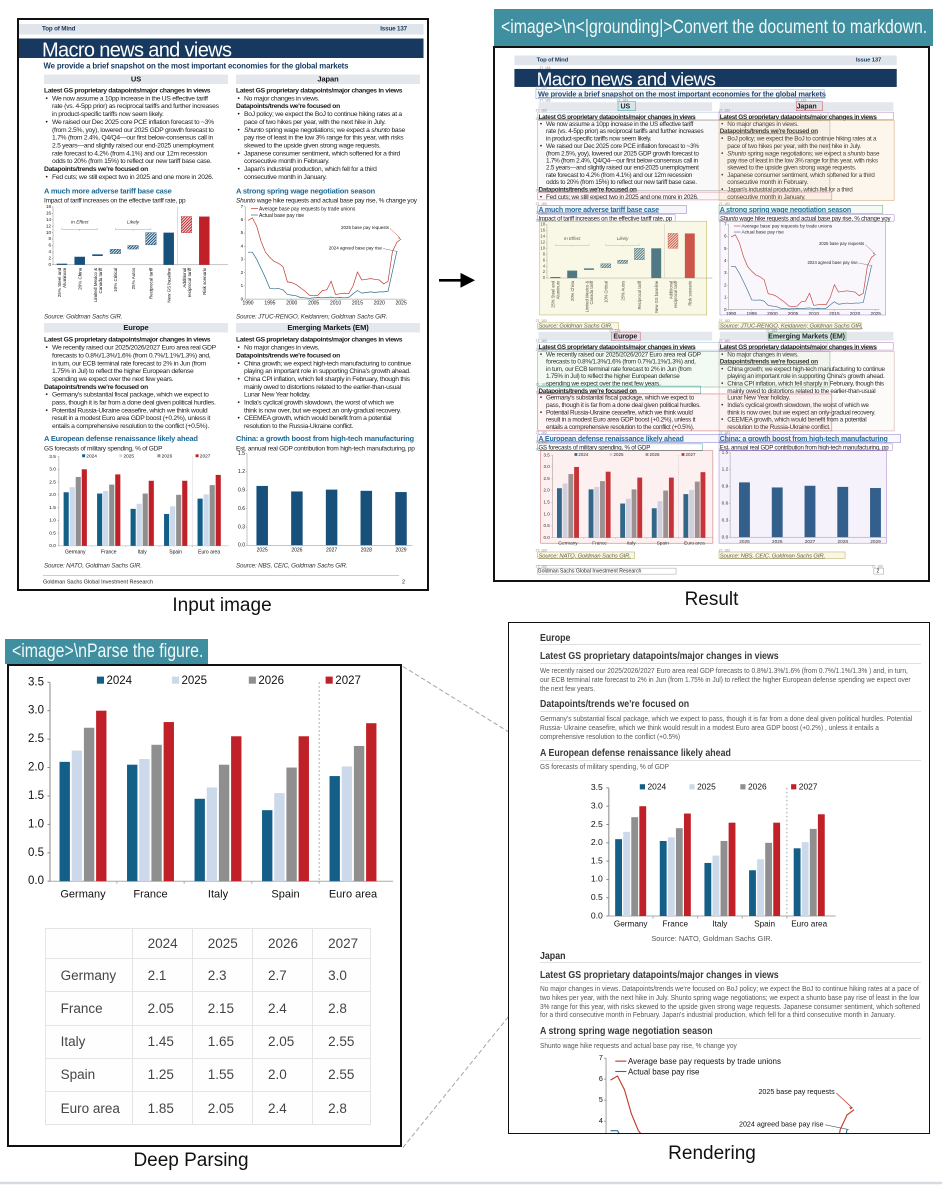 Image resolution: width=942 pixels, height=1188 pixels. I want to click on svg-text: Germany, so click(83, 895).